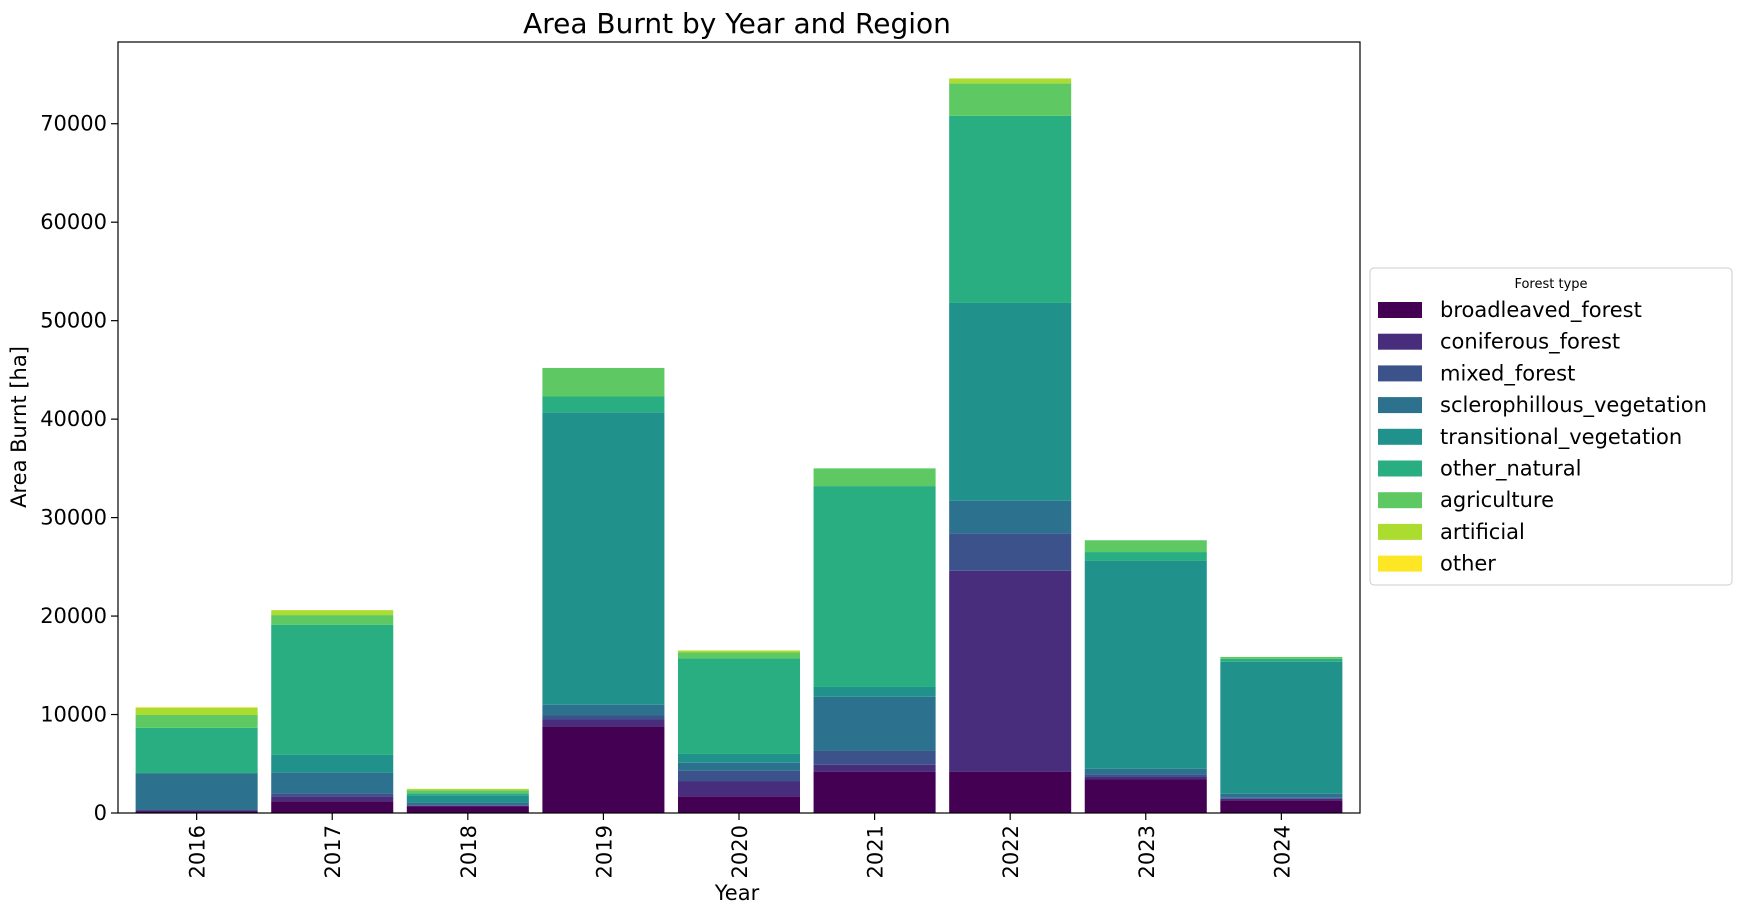 This screenshot has width=1740, height=913. I want to click on y-tick-label: 0, so click(100, 813).